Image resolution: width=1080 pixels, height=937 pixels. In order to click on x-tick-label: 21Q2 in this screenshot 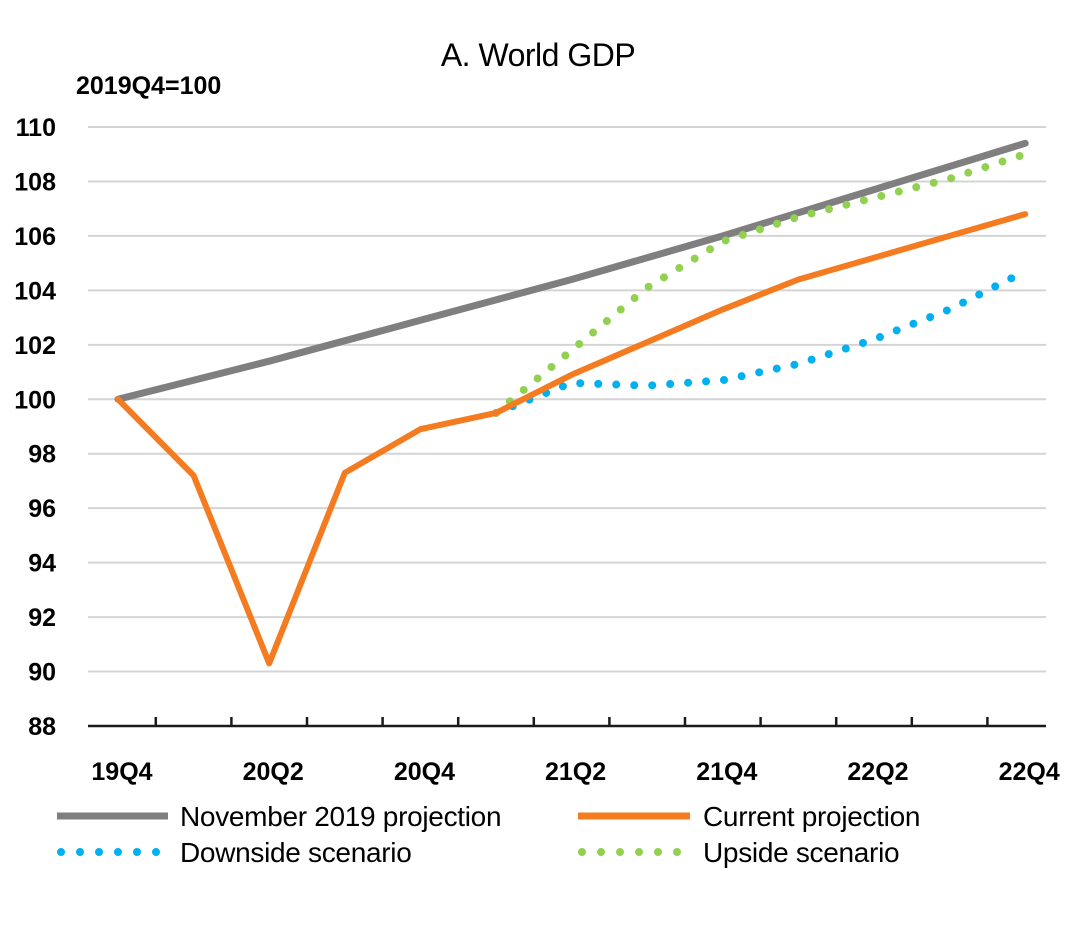, I will do `click(575, 772)`.